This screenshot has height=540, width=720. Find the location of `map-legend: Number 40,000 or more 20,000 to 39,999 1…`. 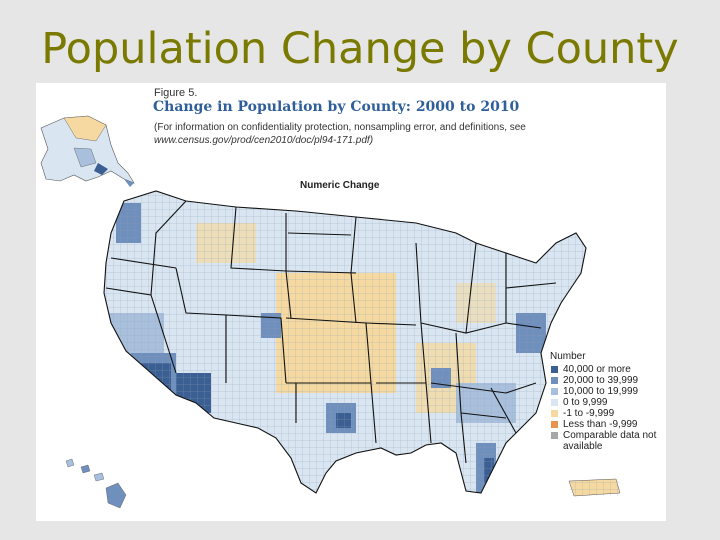

map-legend: Number 40,000 or more 20,000 to 39,999 1… is located at coordinates (607, 401).